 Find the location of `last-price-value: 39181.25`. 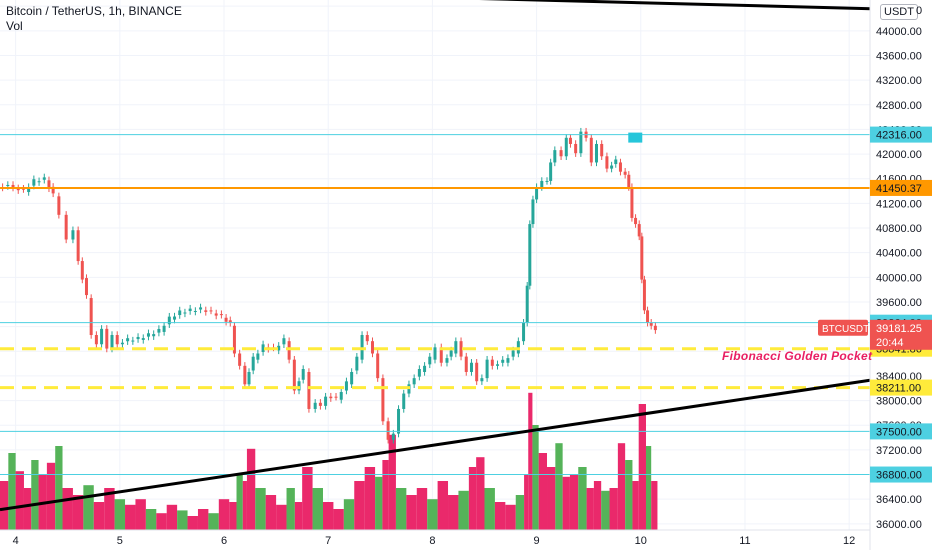

last-price-value: 39181.25 is located at coordinates (899, 329).